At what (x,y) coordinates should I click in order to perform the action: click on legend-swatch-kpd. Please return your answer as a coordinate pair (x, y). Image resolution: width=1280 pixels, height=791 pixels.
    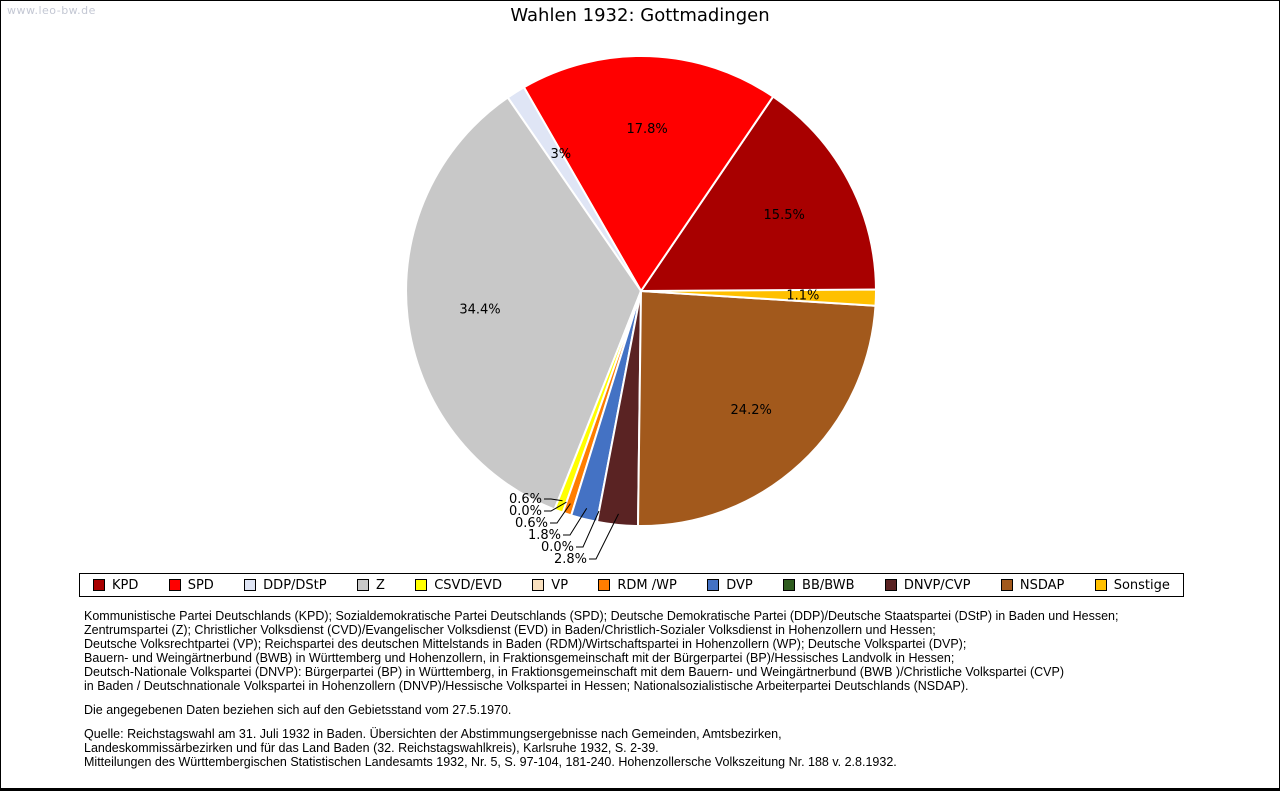
    Looking at the image, I should click on (99, 585).